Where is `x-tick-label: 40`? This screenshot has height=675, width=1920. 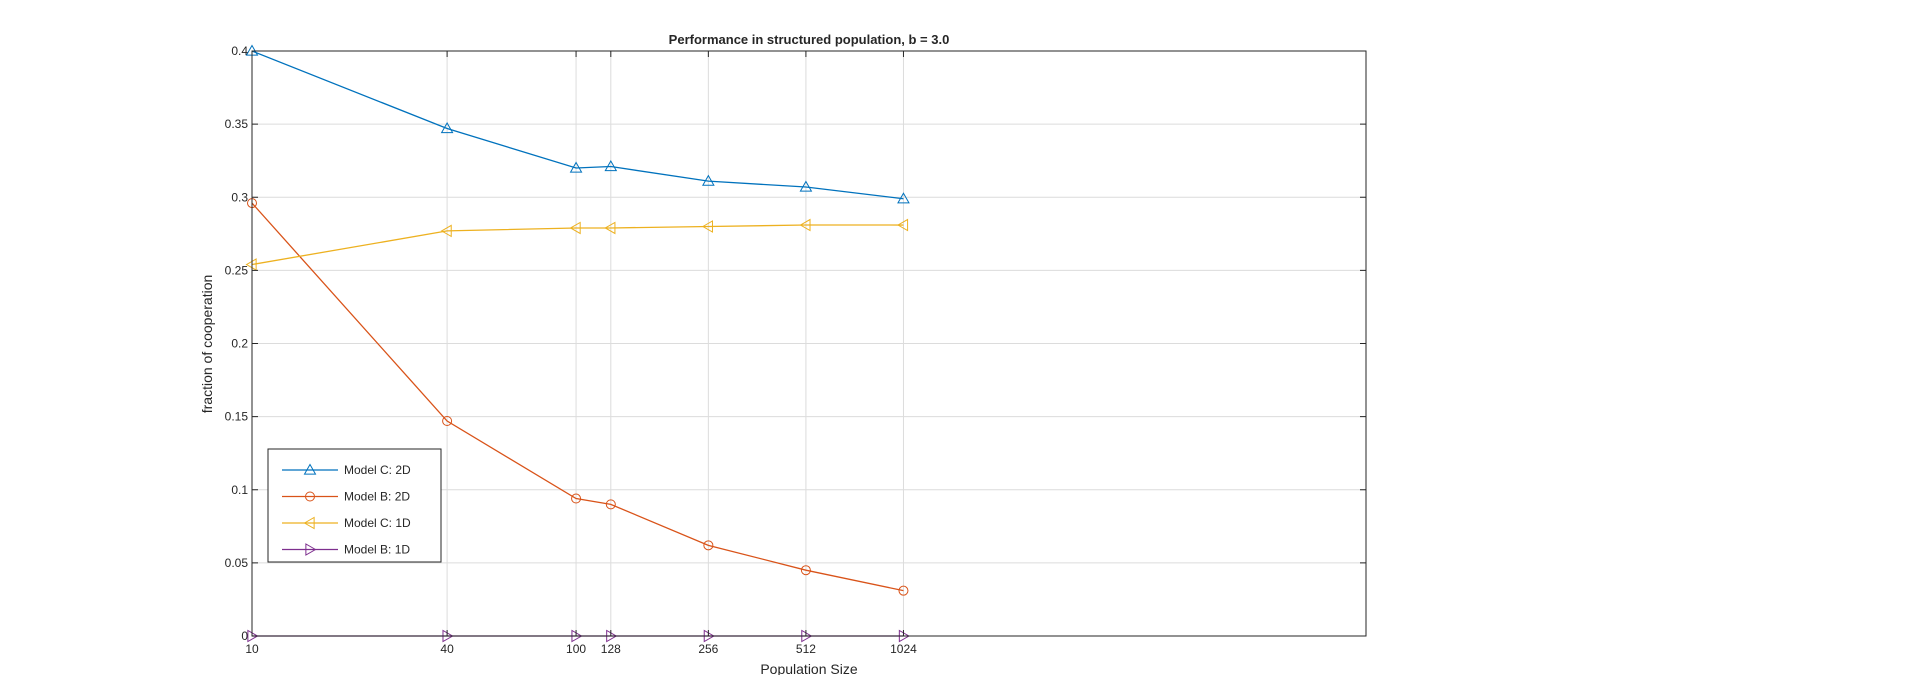
x-tick-label: 40 is located at coordinates (447, 649).